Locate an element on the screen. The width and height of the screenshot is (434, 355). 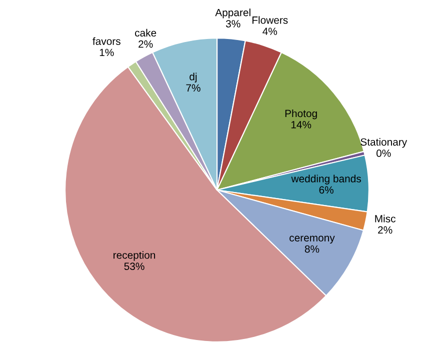
slice-label: wedding bands is located at coordinates (326, 179).